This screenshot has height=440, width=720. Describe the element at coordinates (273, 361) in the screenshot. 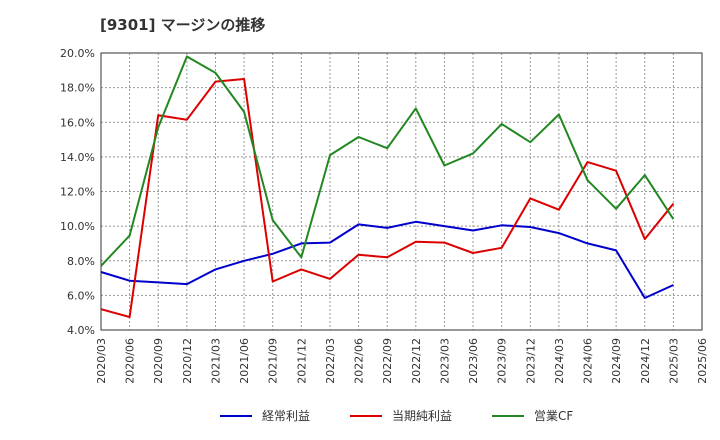

I see `x-tick-label: 2021/09` at that location.